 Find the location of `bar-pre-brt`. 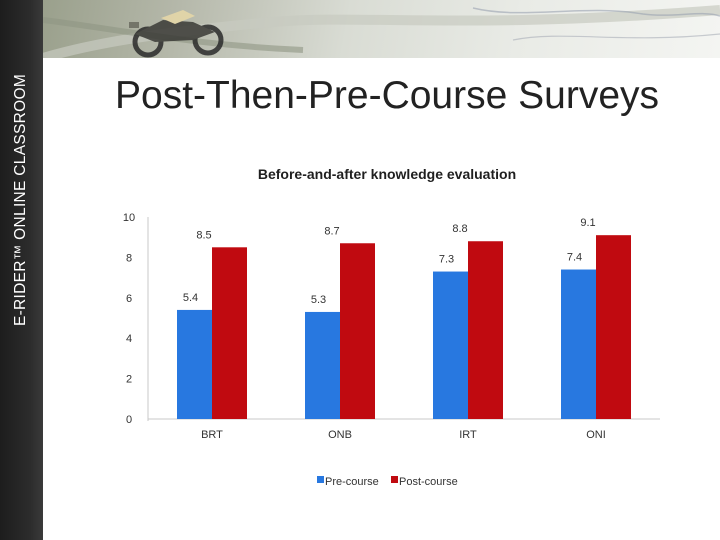

bar-pre-brt is located at coordinates (194, 364).